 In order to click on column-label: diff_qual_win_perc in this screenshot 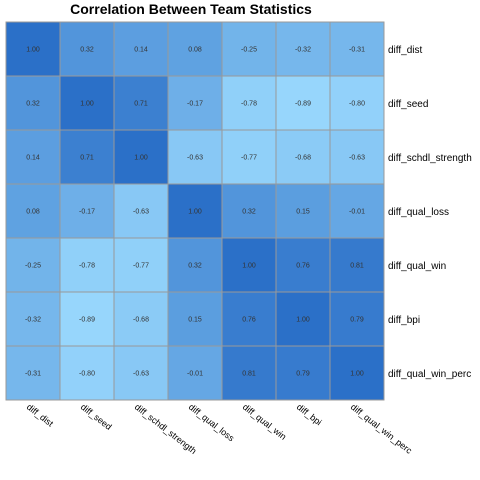, I will do `click(382, 429)`.